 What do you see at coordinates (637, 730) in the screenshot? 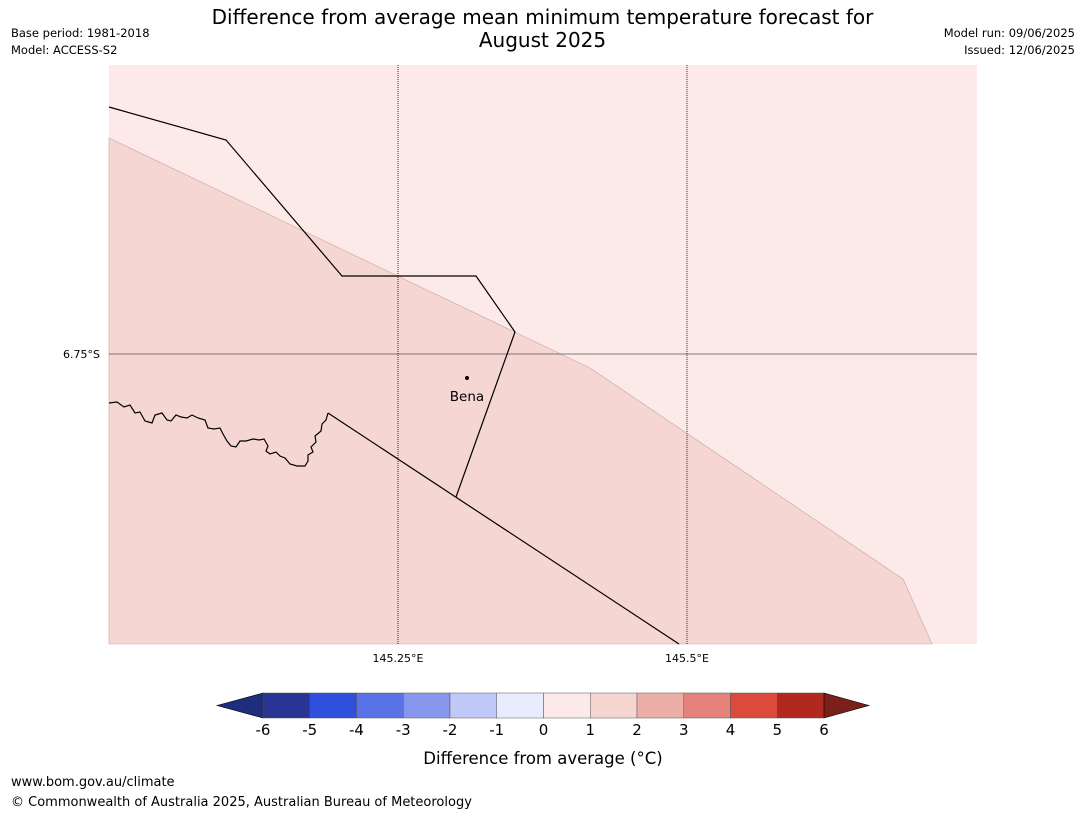
I see `colorbar-tick-label: 2` at bounding box center [637, 730].